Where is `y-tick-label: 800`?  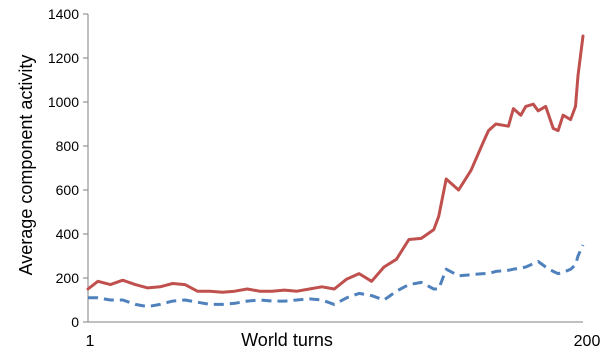
y-tick-label: 800 is located at coordinates (68, 146).